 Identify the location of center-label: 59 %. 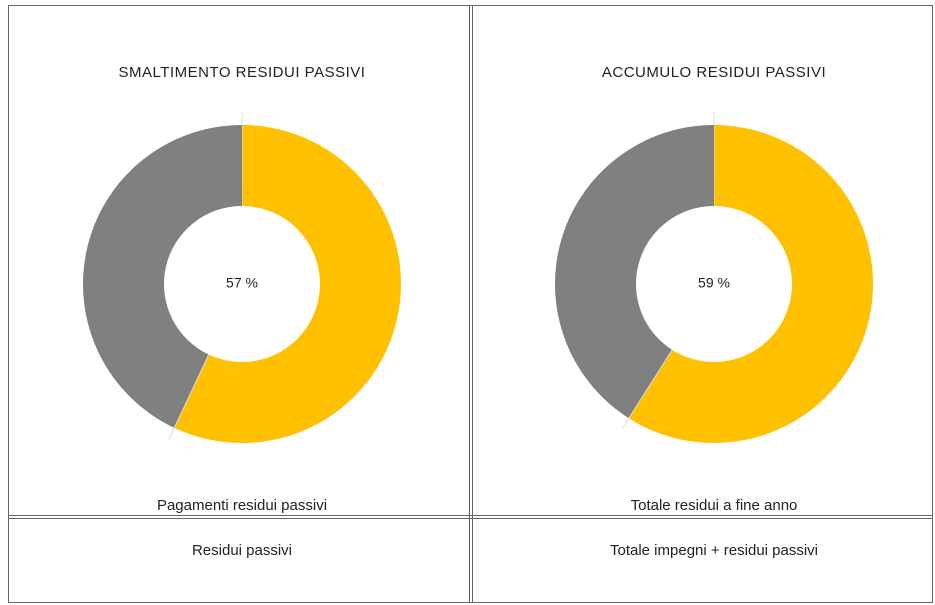
(714, 283).